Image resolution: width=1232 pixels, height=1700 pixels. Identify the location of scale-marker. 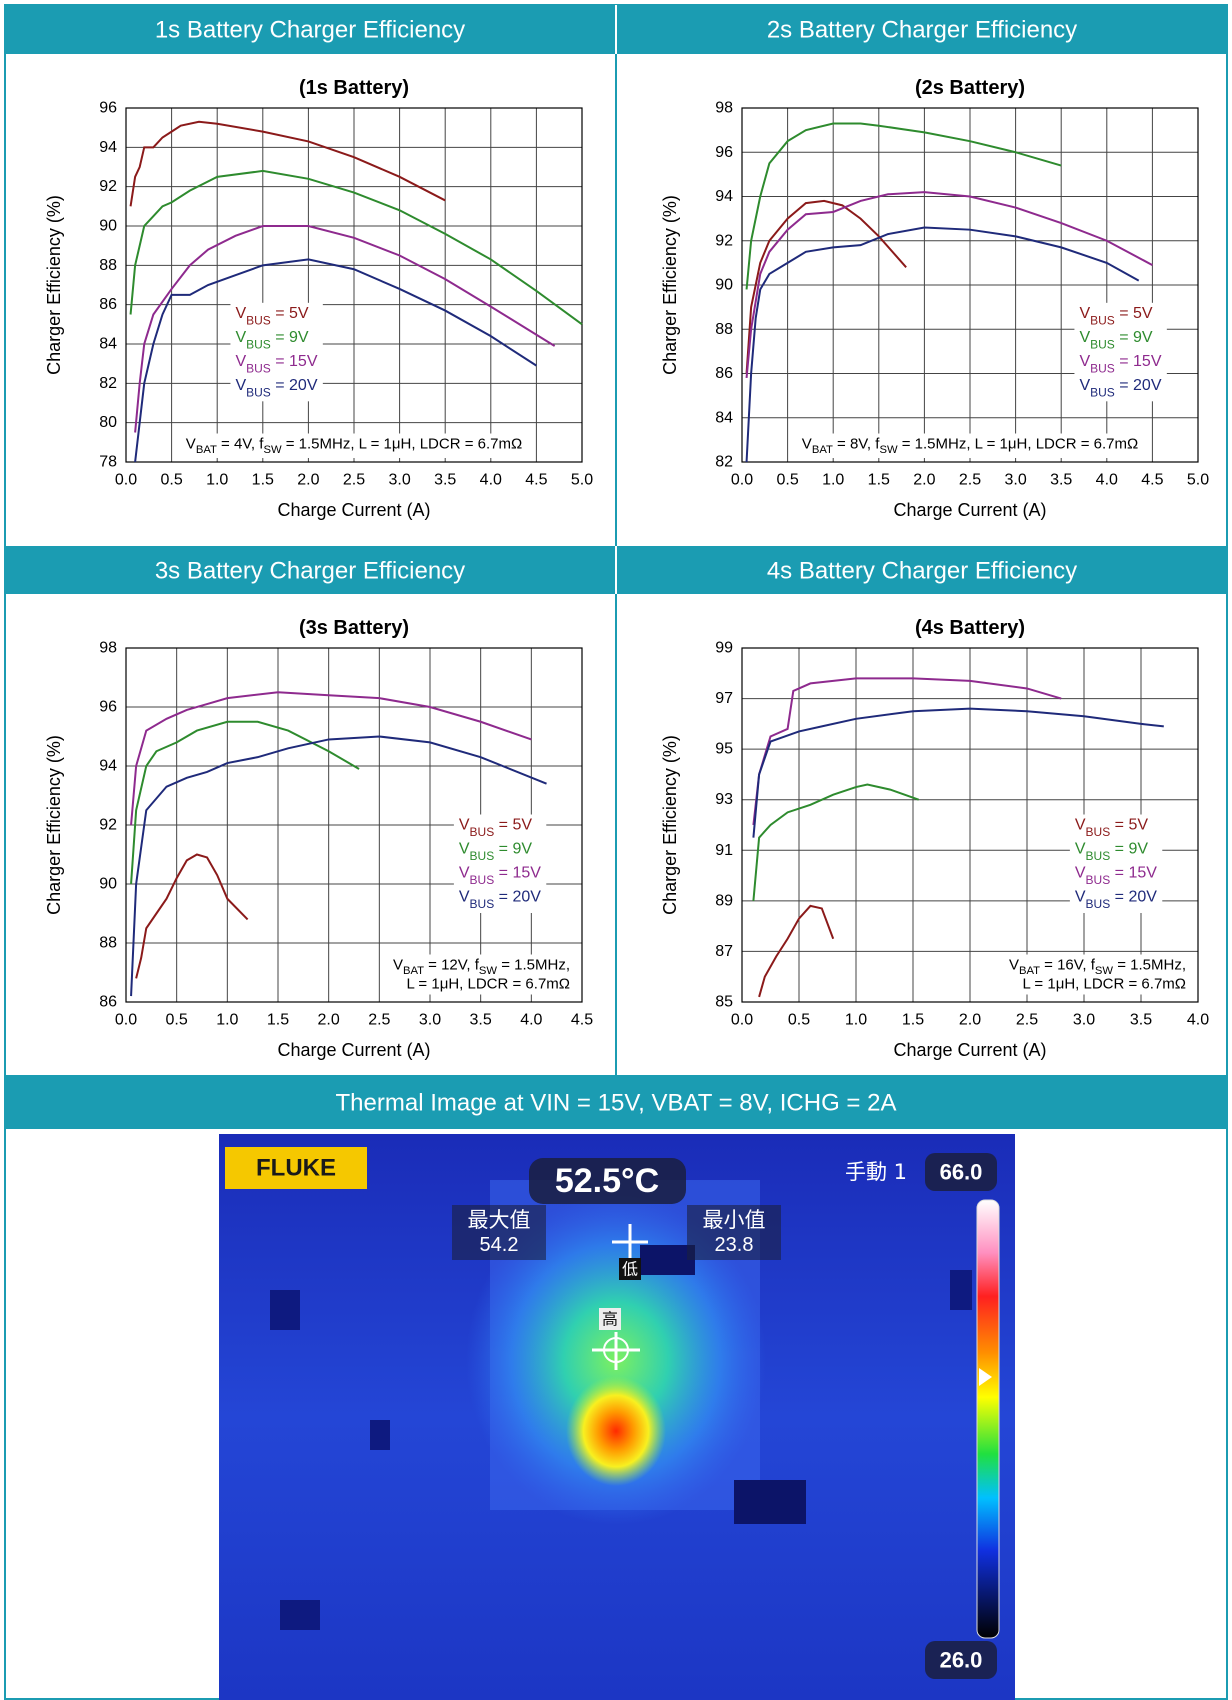
(985, 1377).